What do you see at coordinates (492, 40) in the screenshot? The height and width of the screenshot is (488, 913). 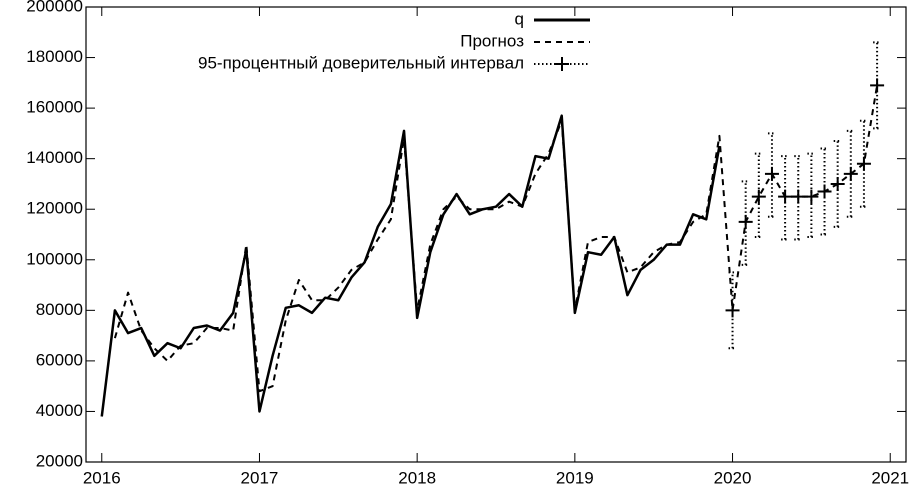 I see `legend-label: Прогноз` at bounding box center [492, 40].